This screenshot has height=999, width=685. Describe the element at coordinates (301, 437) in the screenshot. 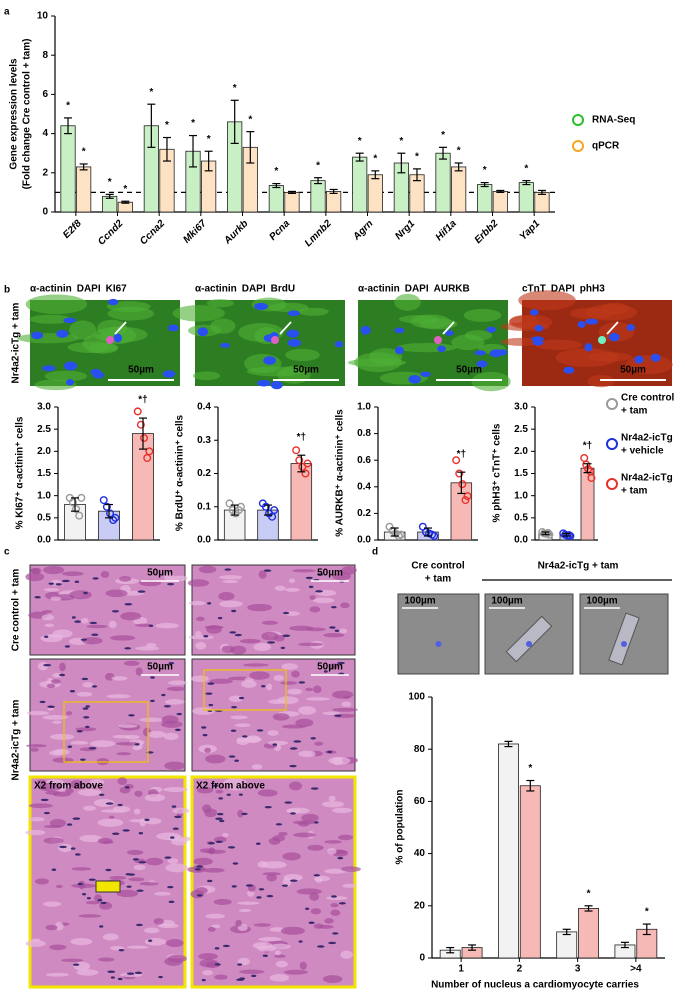

I see `significance-mark: *†` at that location.